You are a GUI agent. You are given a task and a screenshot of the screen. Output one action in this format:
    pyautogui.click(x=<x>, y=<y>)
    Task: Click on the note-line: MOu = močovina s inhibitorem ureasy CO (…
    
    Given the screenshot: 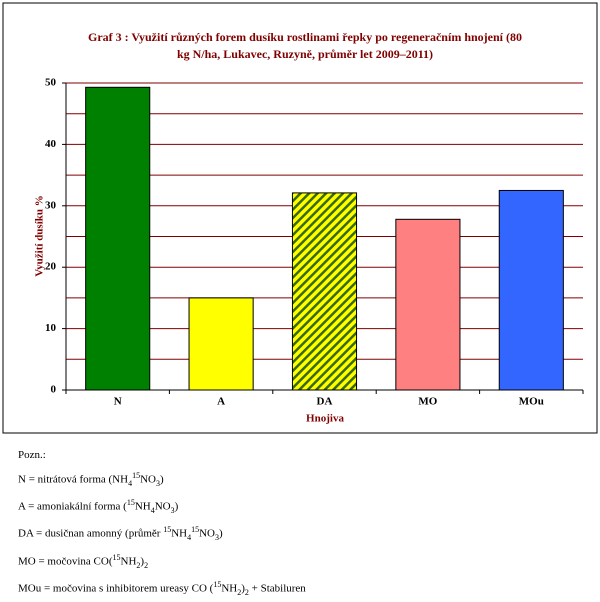 What is the action you would take?
    pyautogui.click(x=162, y=588)
    